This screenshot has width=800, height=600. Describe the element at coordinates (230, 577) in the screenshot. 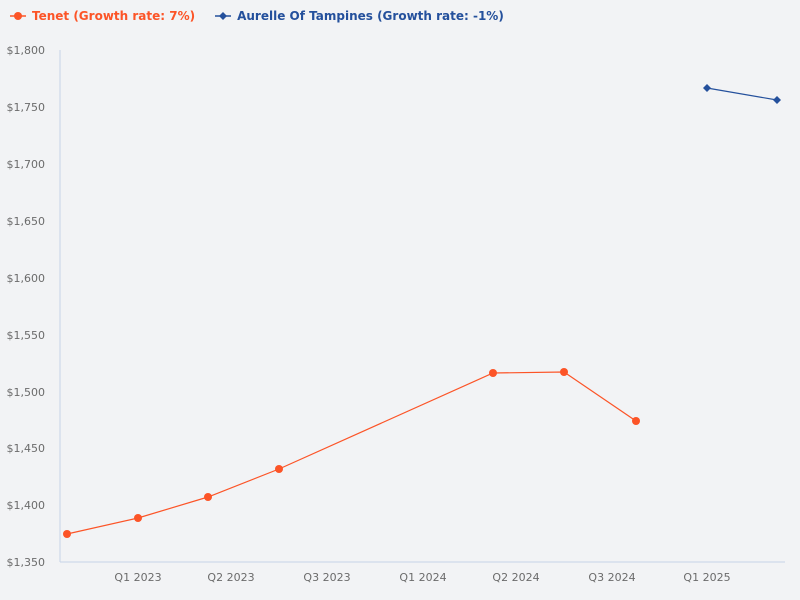

I see `x-tick: Q2 2023` at that location.